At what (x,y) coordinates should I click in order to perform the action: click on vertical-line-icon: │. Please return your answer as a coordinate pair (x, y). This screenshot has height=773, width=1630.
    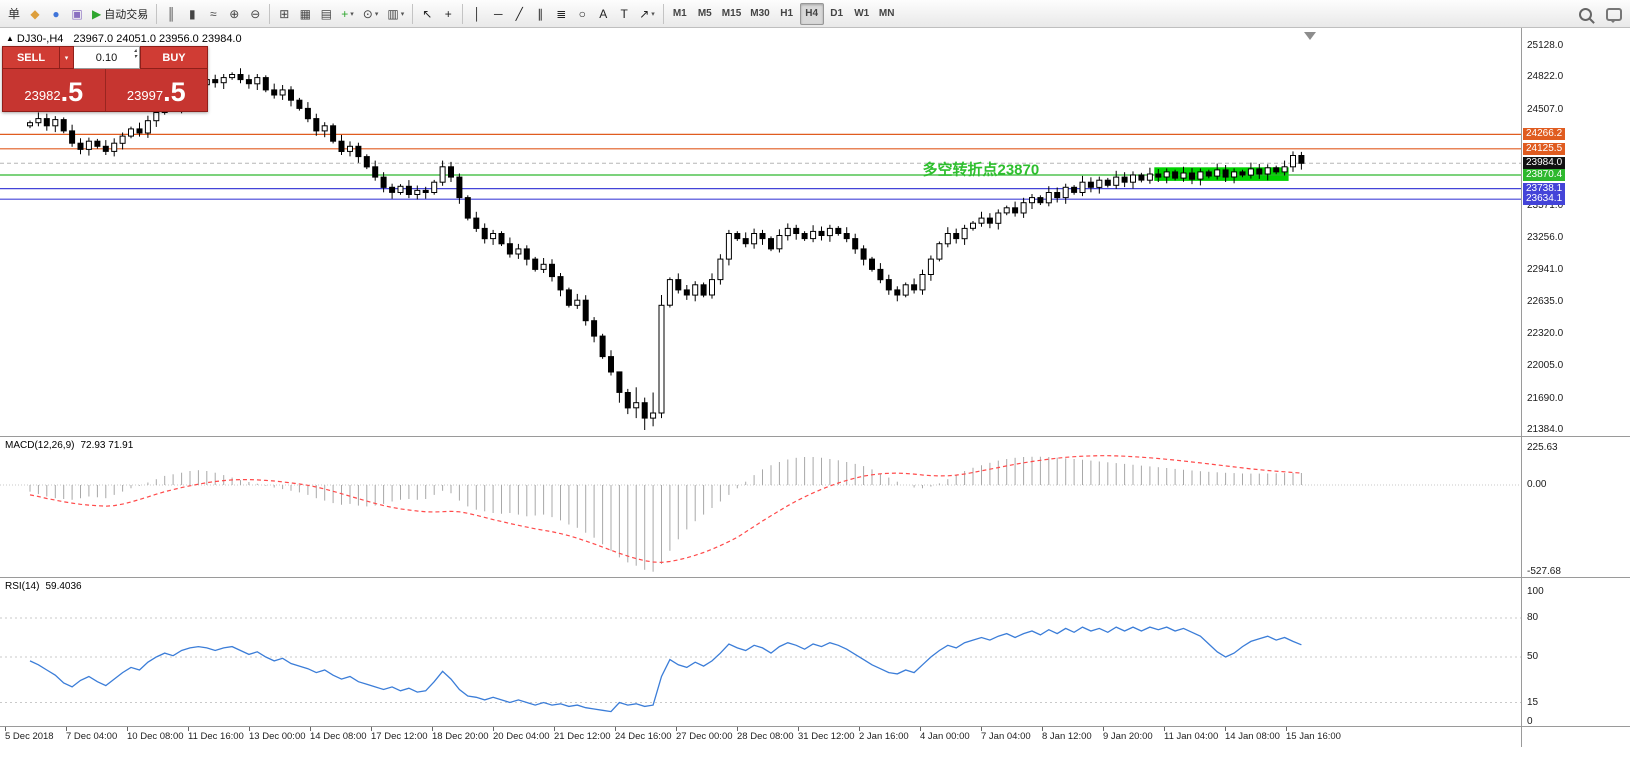
    Looking at the image, I should click on (477, 14).